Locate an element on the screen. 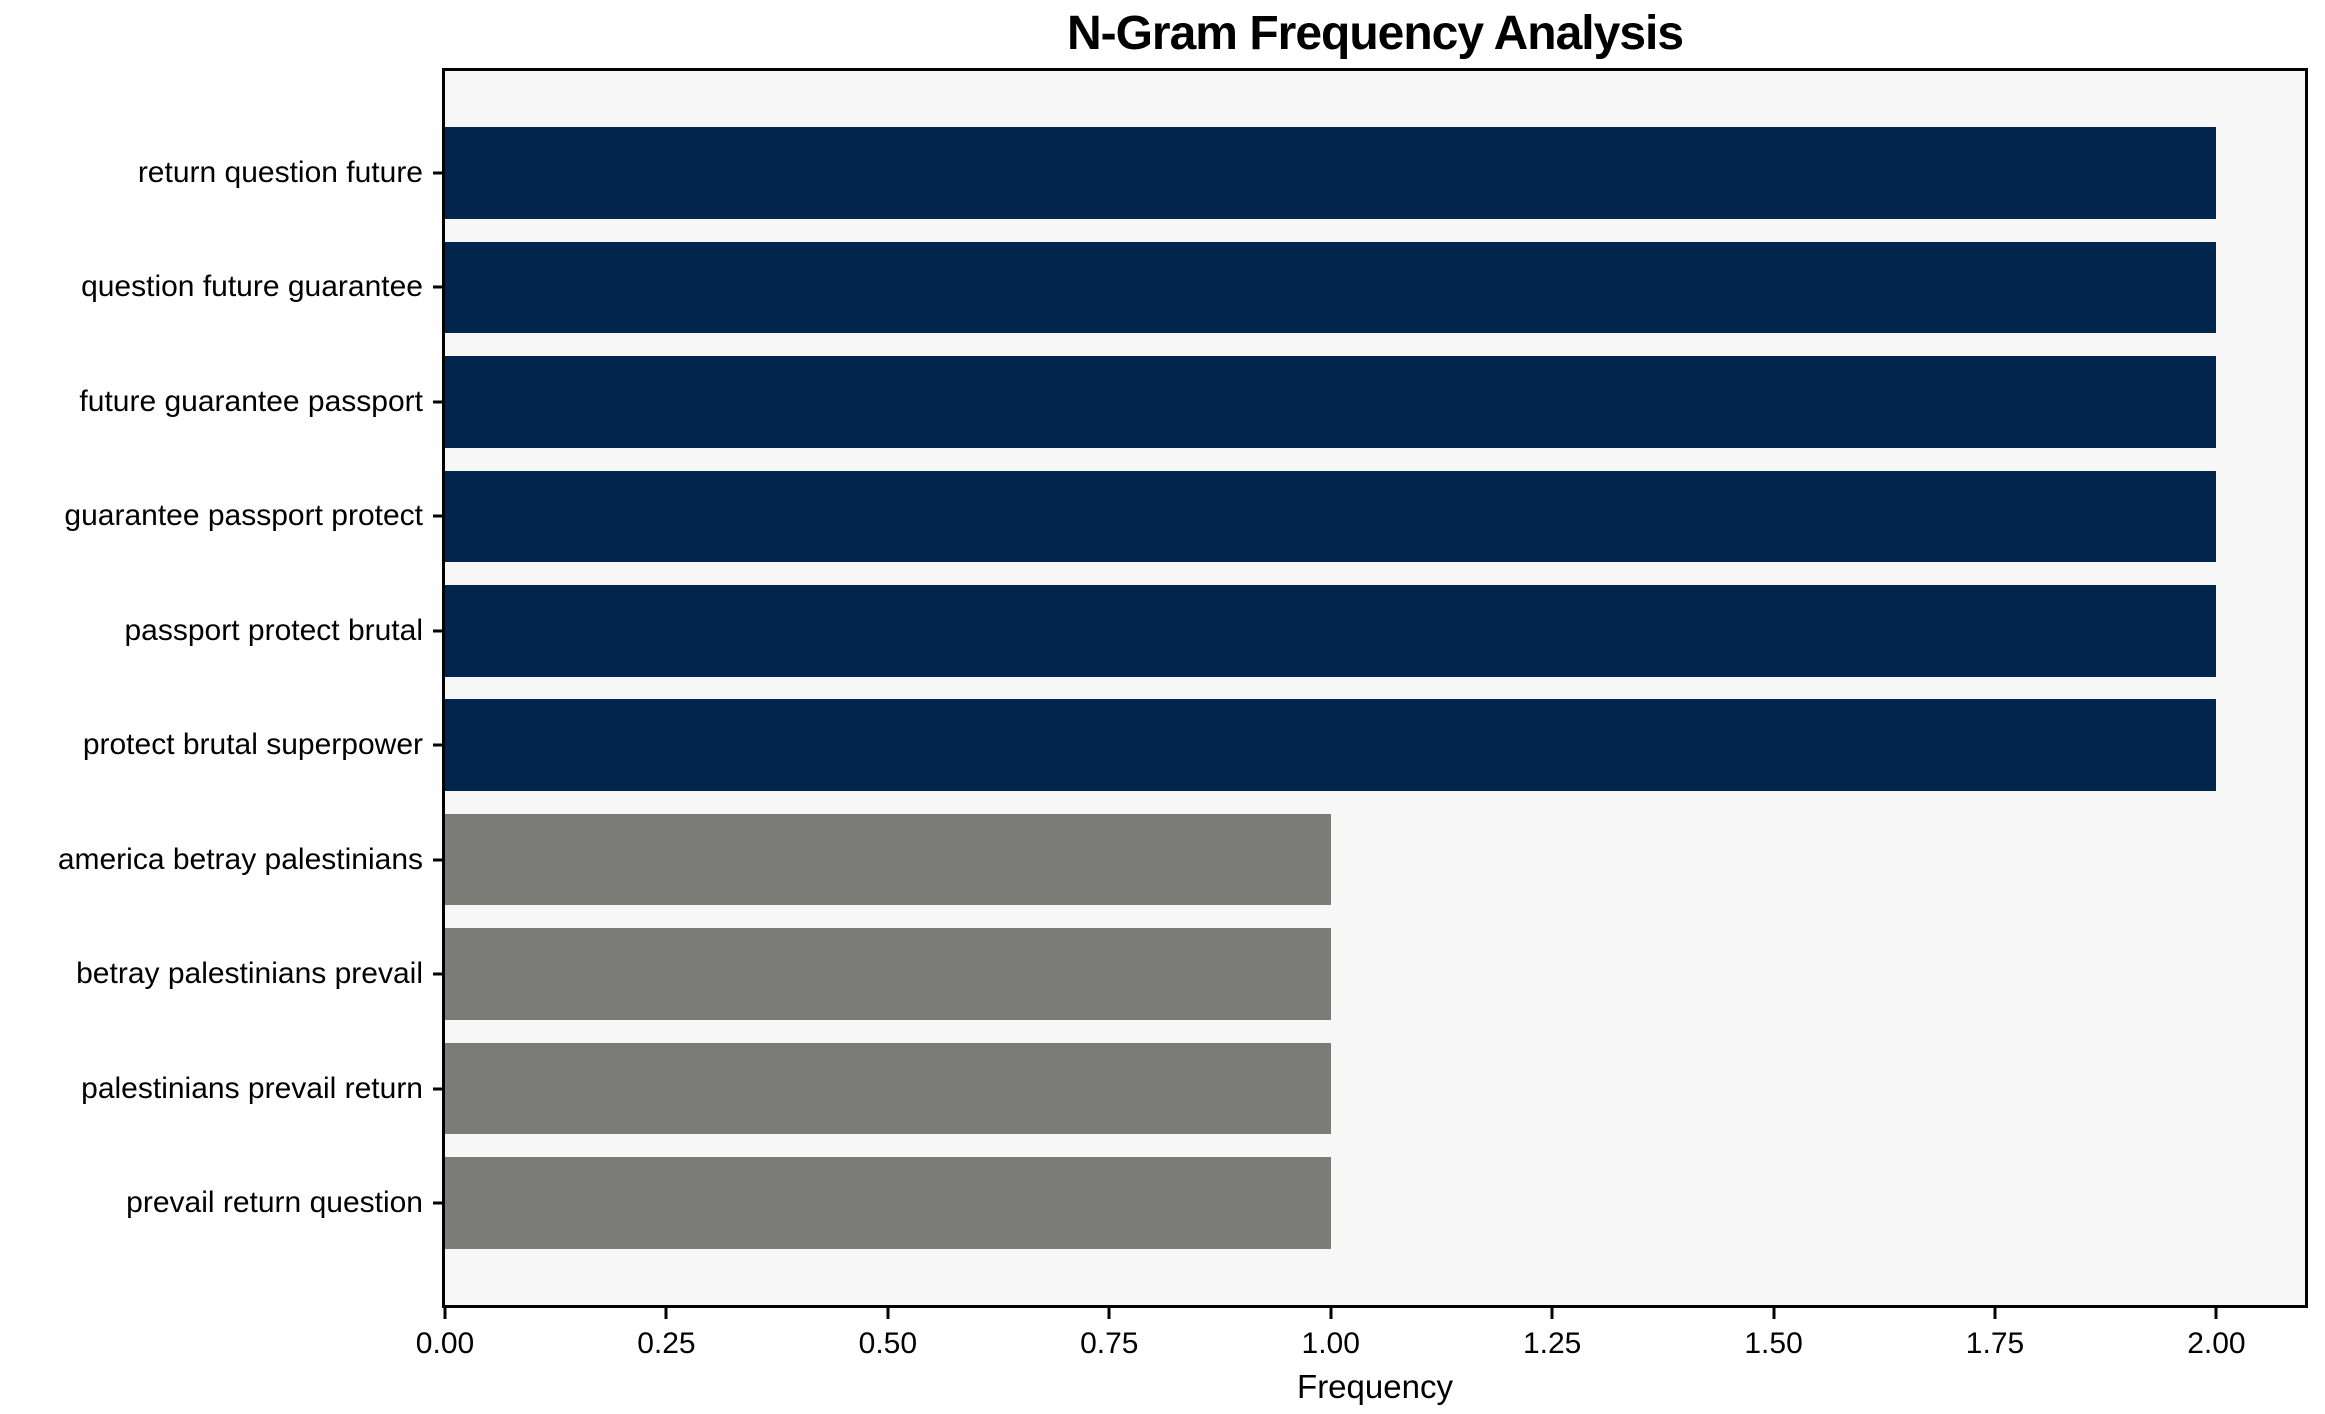  x-tick-label: 0.25 is located at coordinates (666, 1343).